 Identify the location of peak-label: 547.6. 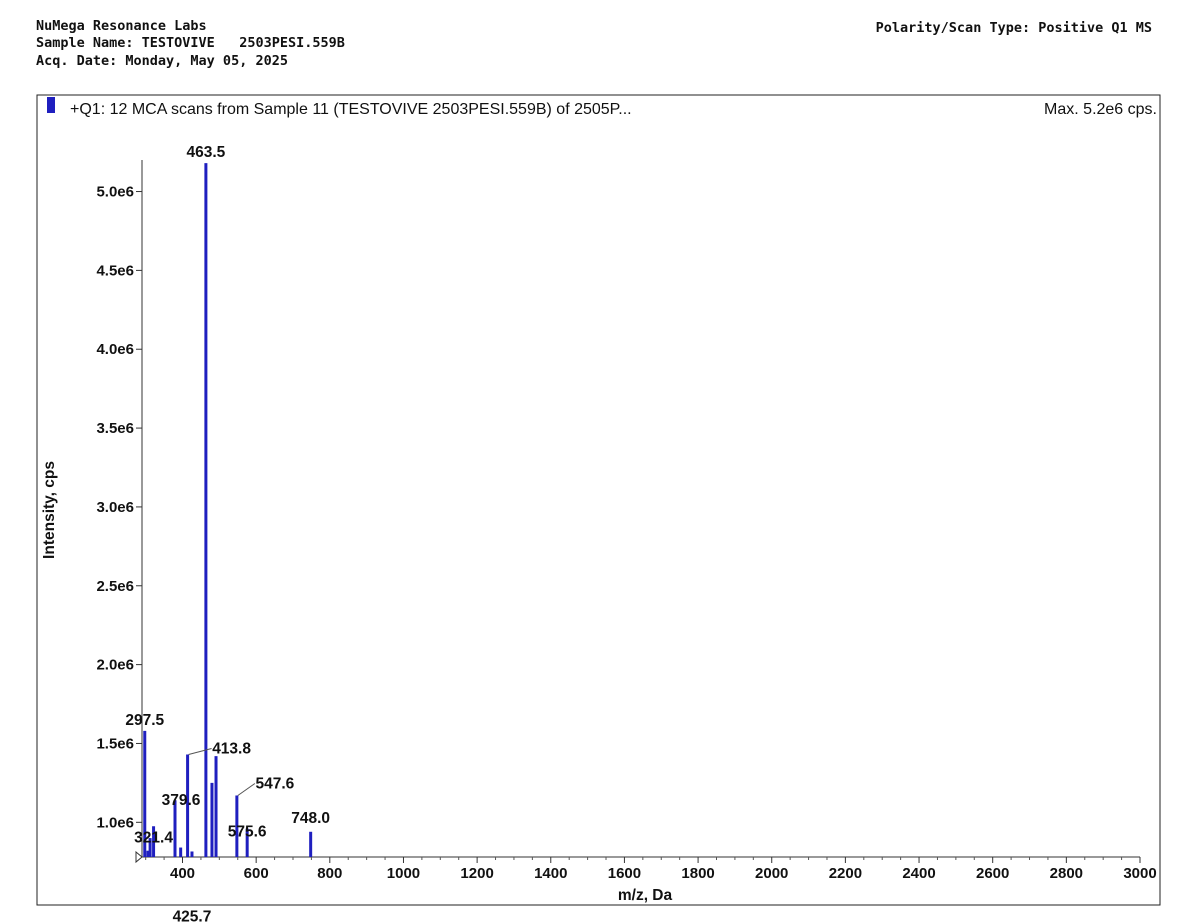
(274, 784).